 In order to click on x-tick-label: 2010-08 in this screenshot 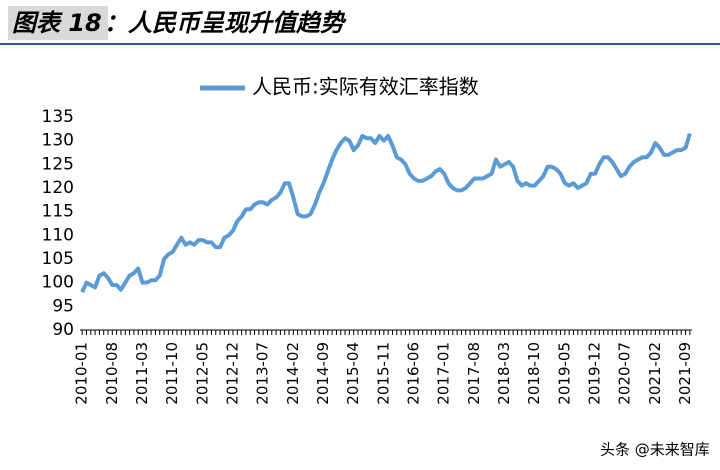, I will do `click(112, 373)`.